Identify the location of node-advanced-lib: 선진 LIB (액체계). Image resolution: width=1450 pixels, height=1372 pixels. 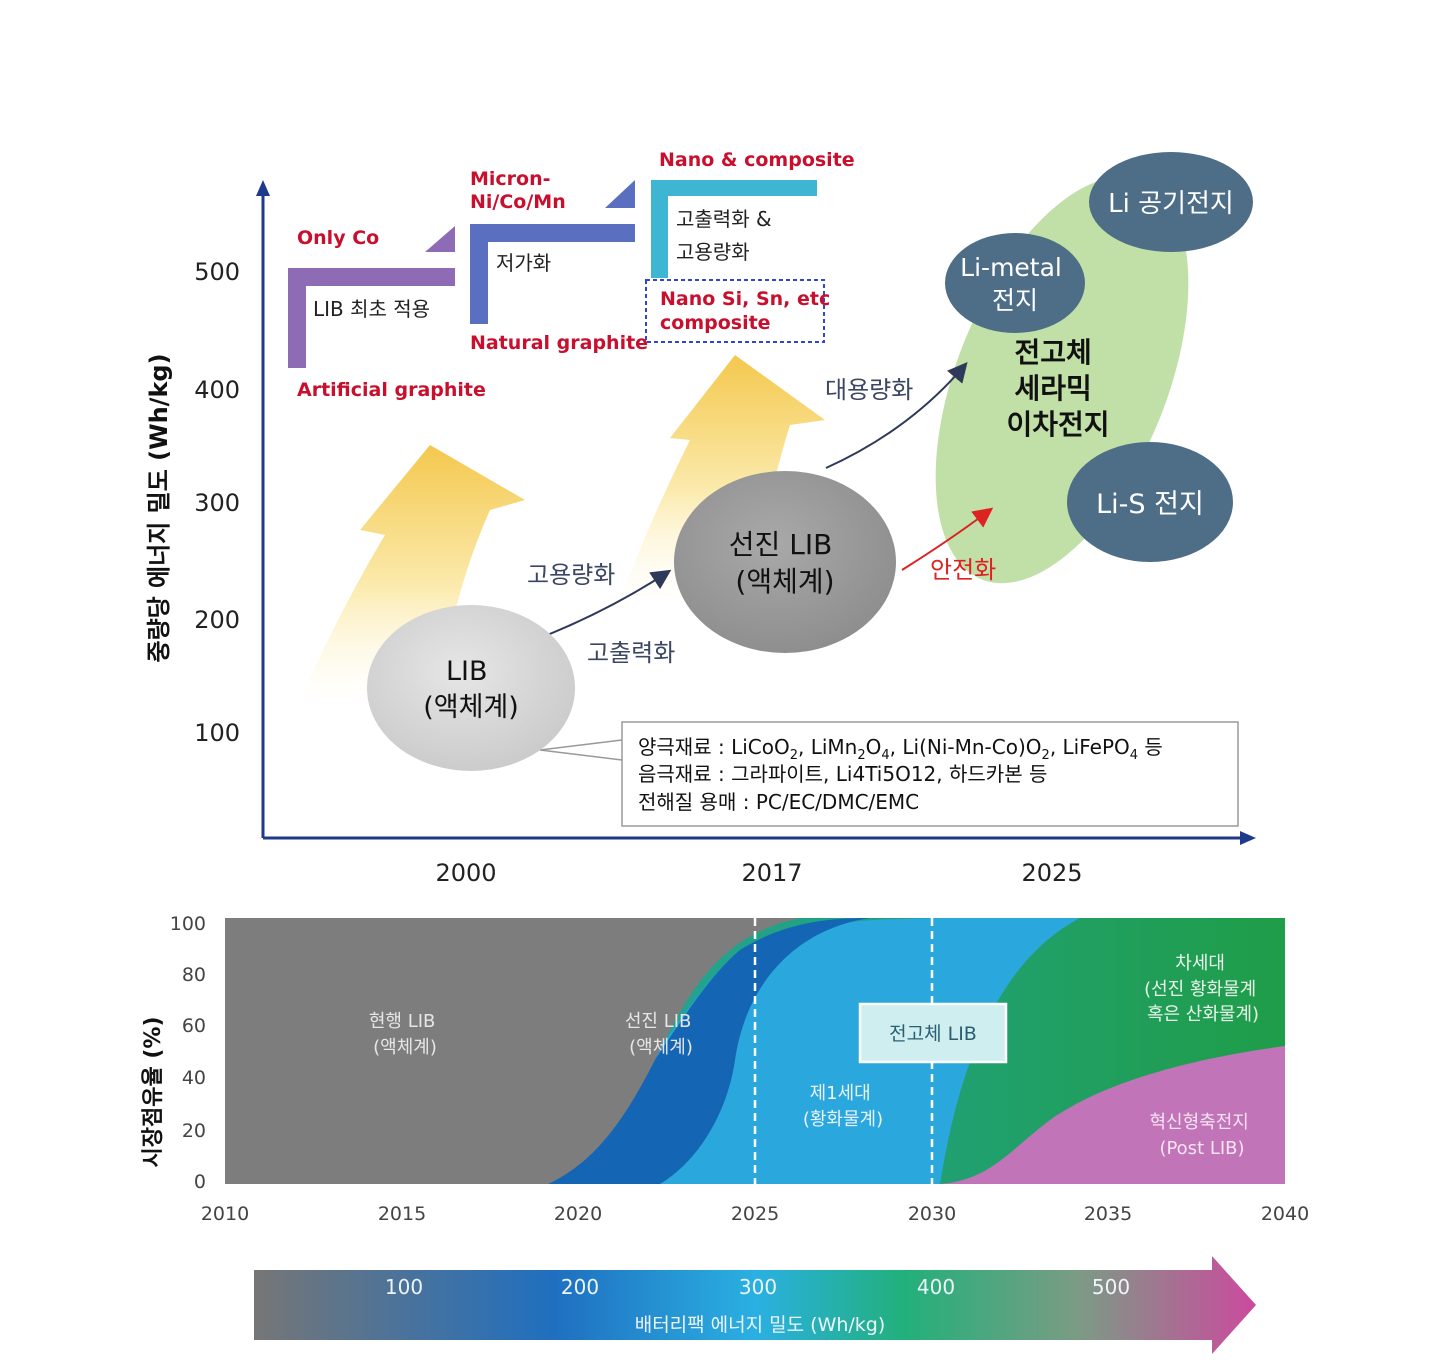
(785, 562).